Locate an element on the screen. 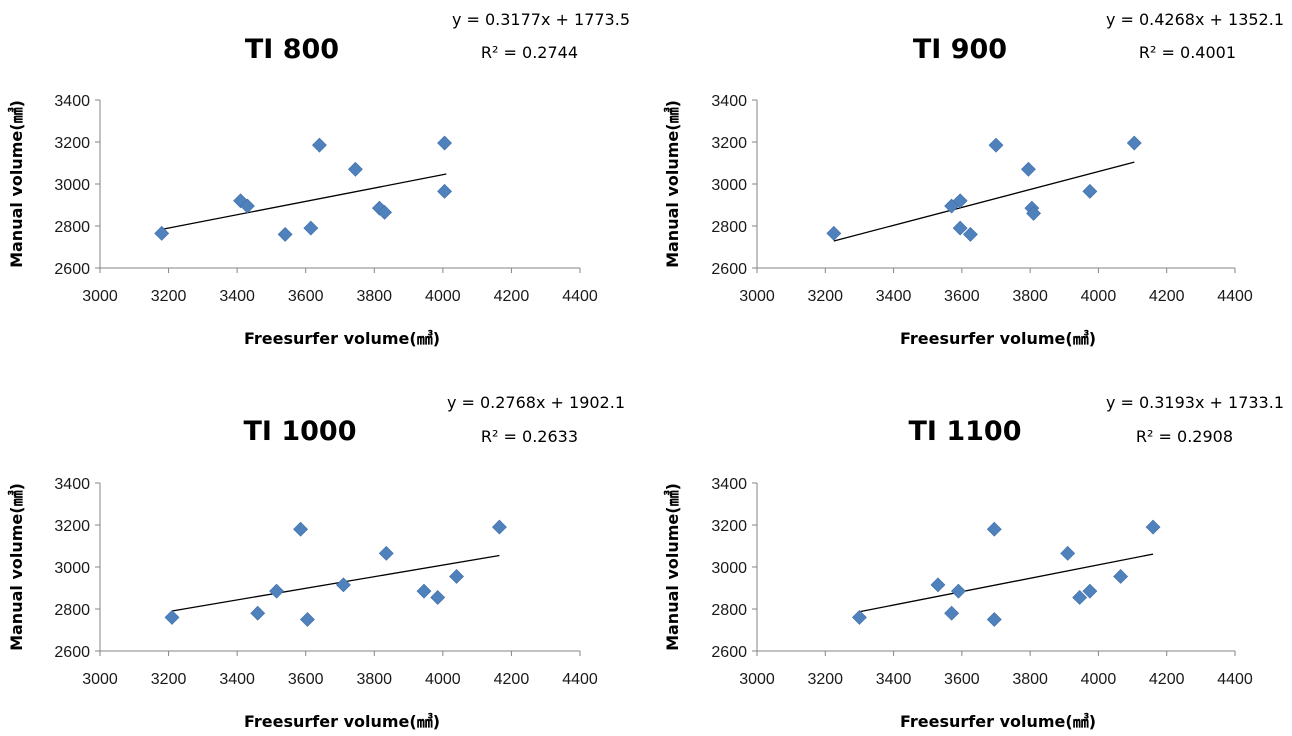  chart-title: TI 1100 is located at coordinates (964, 431).